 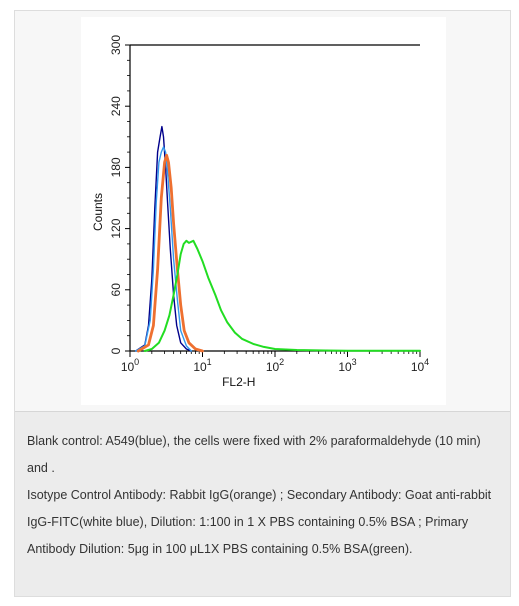 What do you see at coordinates (116, 228) in the screenshot?
I see `y-tick-label: 120` at bounding box center [116, 228].